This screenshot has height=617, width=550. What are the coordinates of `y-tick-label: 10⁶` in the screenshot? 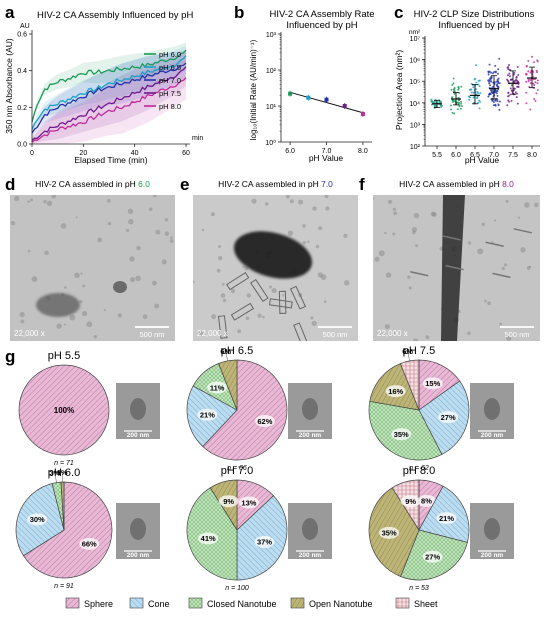 It's located at (414, 61).